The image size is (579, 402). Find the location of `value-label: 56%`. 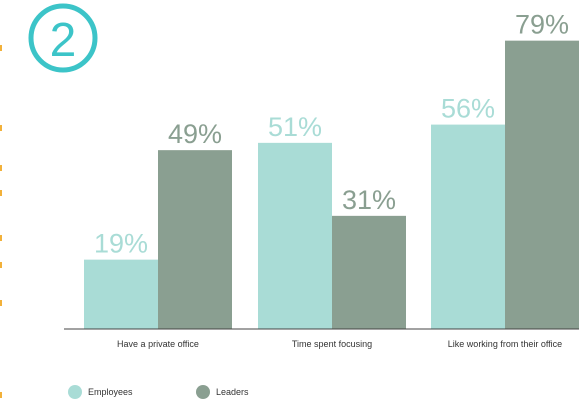

value-label: 56% is located at coordinates (468, 109).